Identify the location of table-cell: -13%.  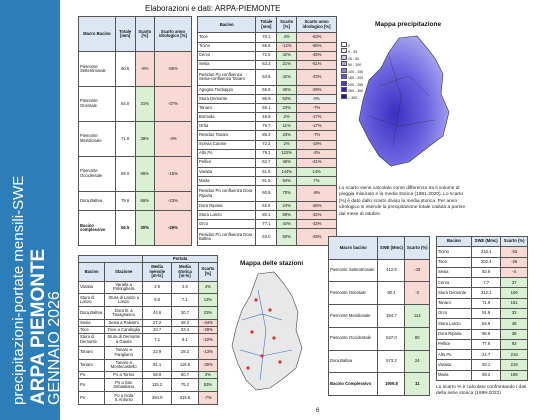
(208, 352).